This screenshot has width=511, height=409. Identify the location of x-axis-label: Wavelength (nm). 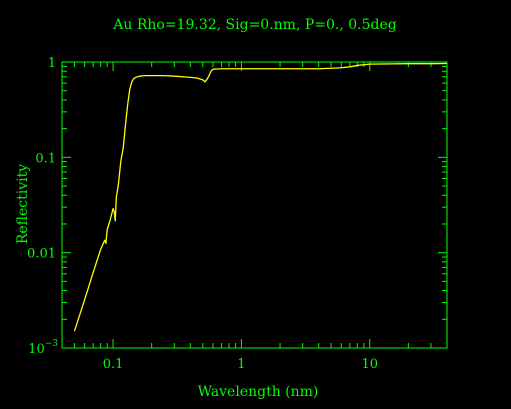
(258, 392).